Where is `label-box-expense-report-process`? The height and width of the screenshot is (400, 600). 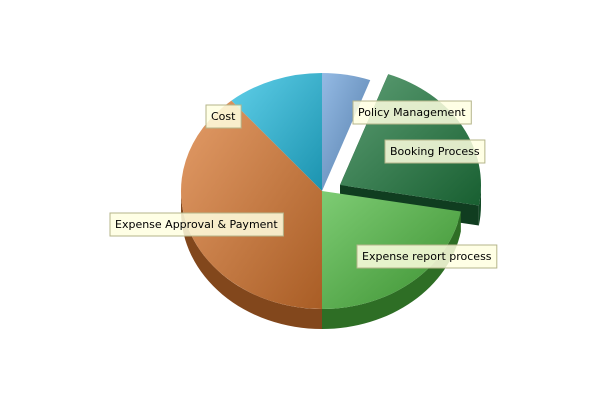 label-box-expense-report-process is located at coordinates (427, 256).